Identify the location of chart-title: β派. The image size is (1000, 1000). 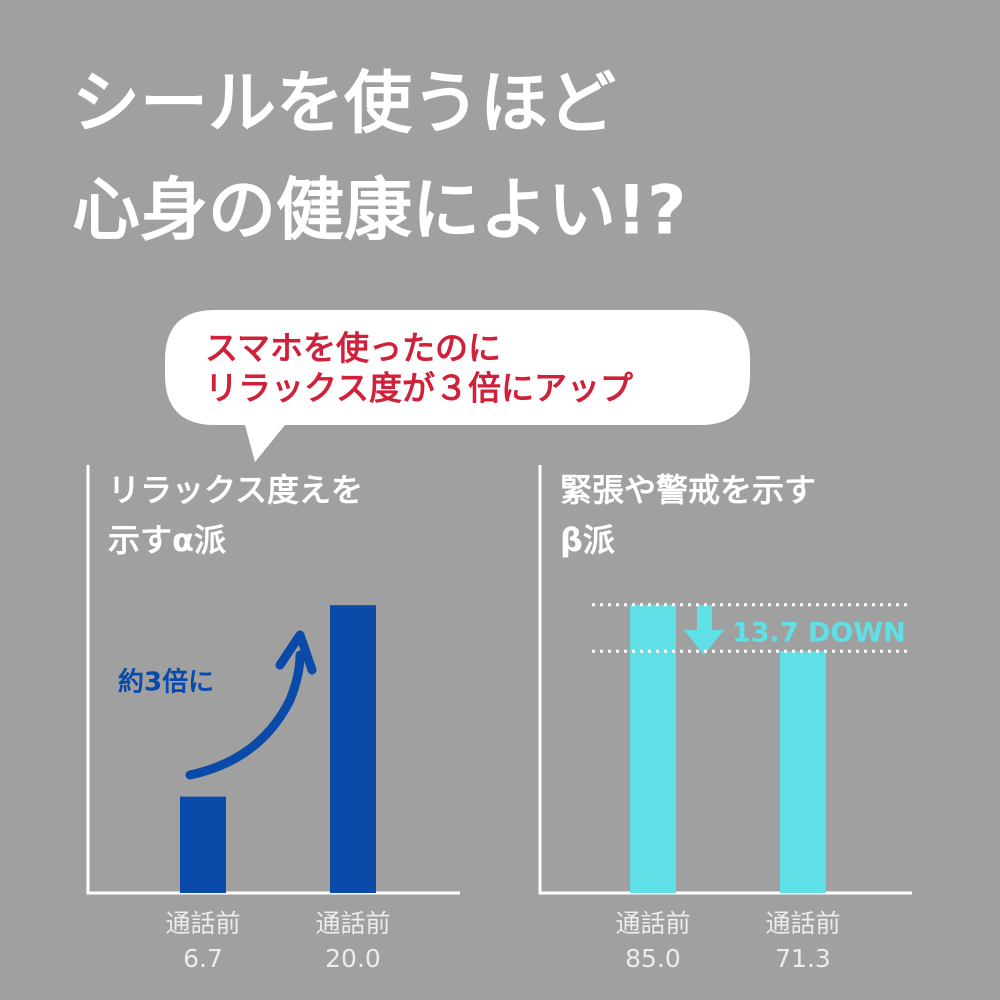
(587, 540).